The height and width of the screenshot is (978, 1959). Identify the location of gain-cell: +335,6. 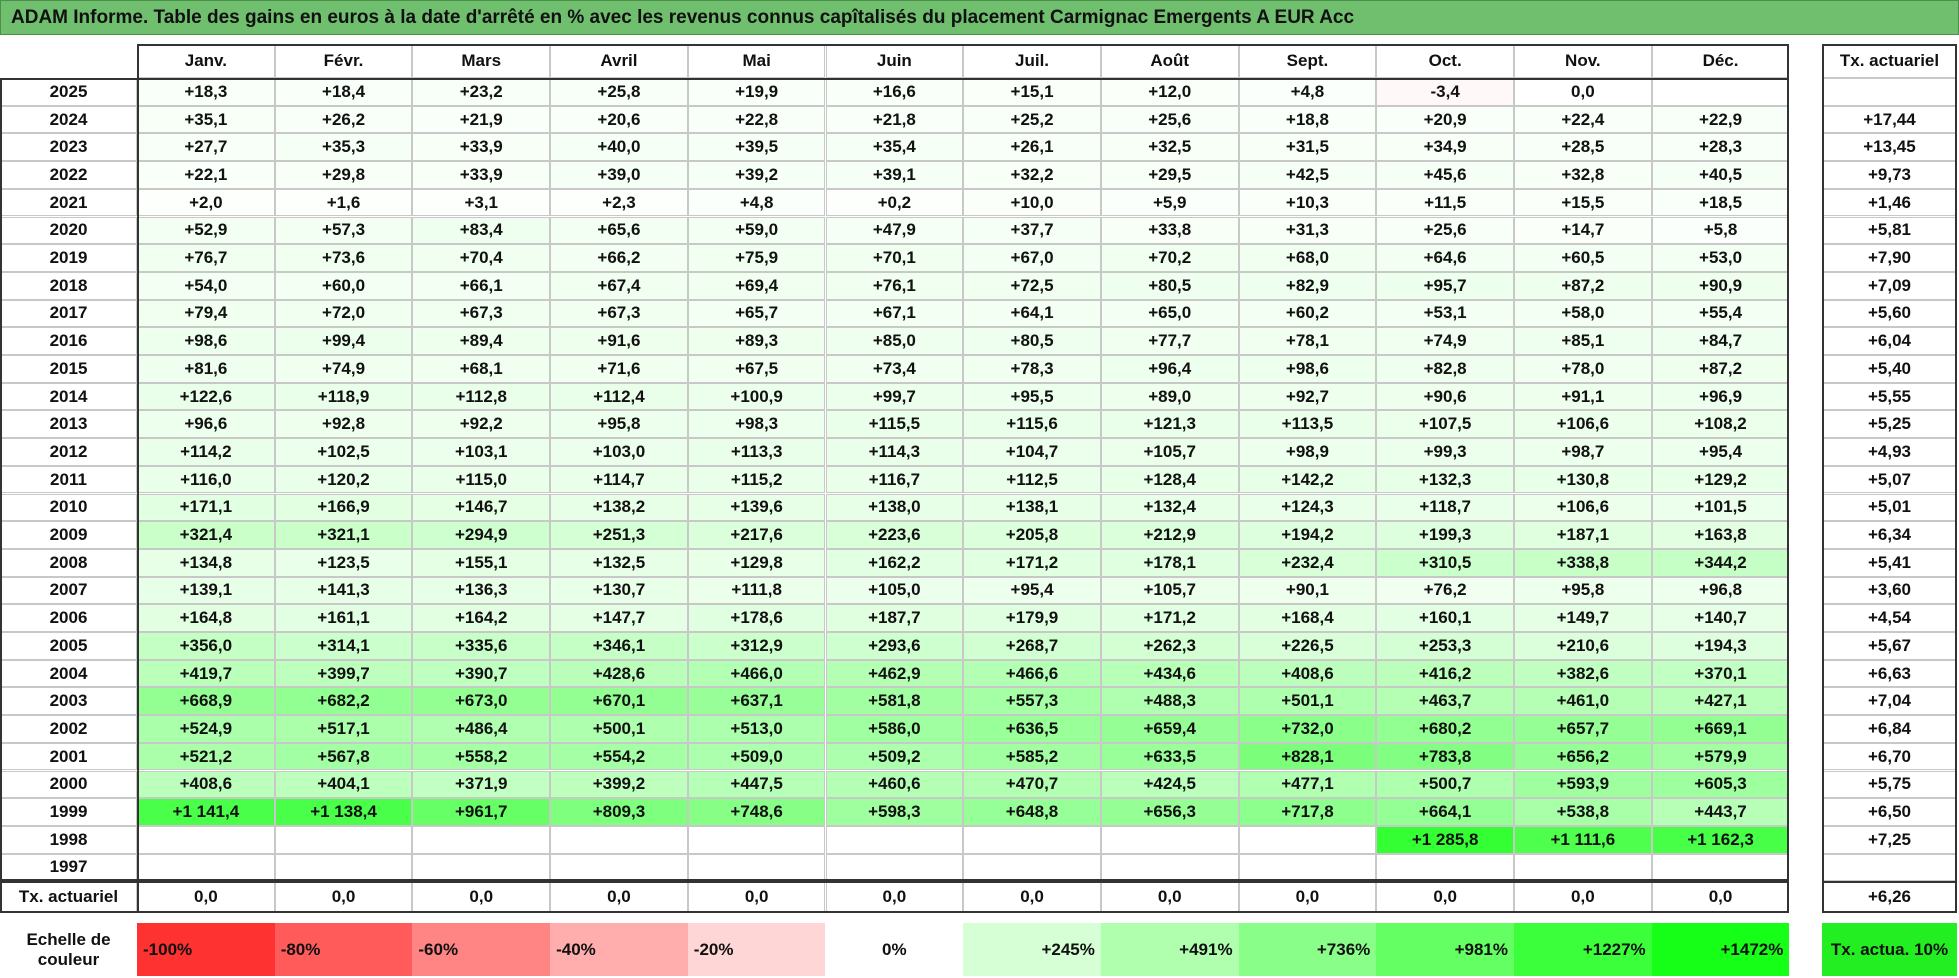
(481, 646).